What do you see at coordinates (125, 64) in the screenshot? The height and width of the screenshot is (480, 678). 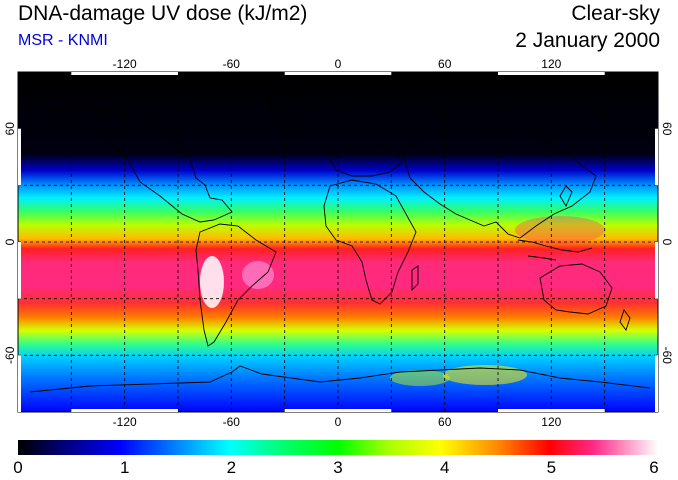 I see `lon-label-top: -120` at bounding box center [125, 64].